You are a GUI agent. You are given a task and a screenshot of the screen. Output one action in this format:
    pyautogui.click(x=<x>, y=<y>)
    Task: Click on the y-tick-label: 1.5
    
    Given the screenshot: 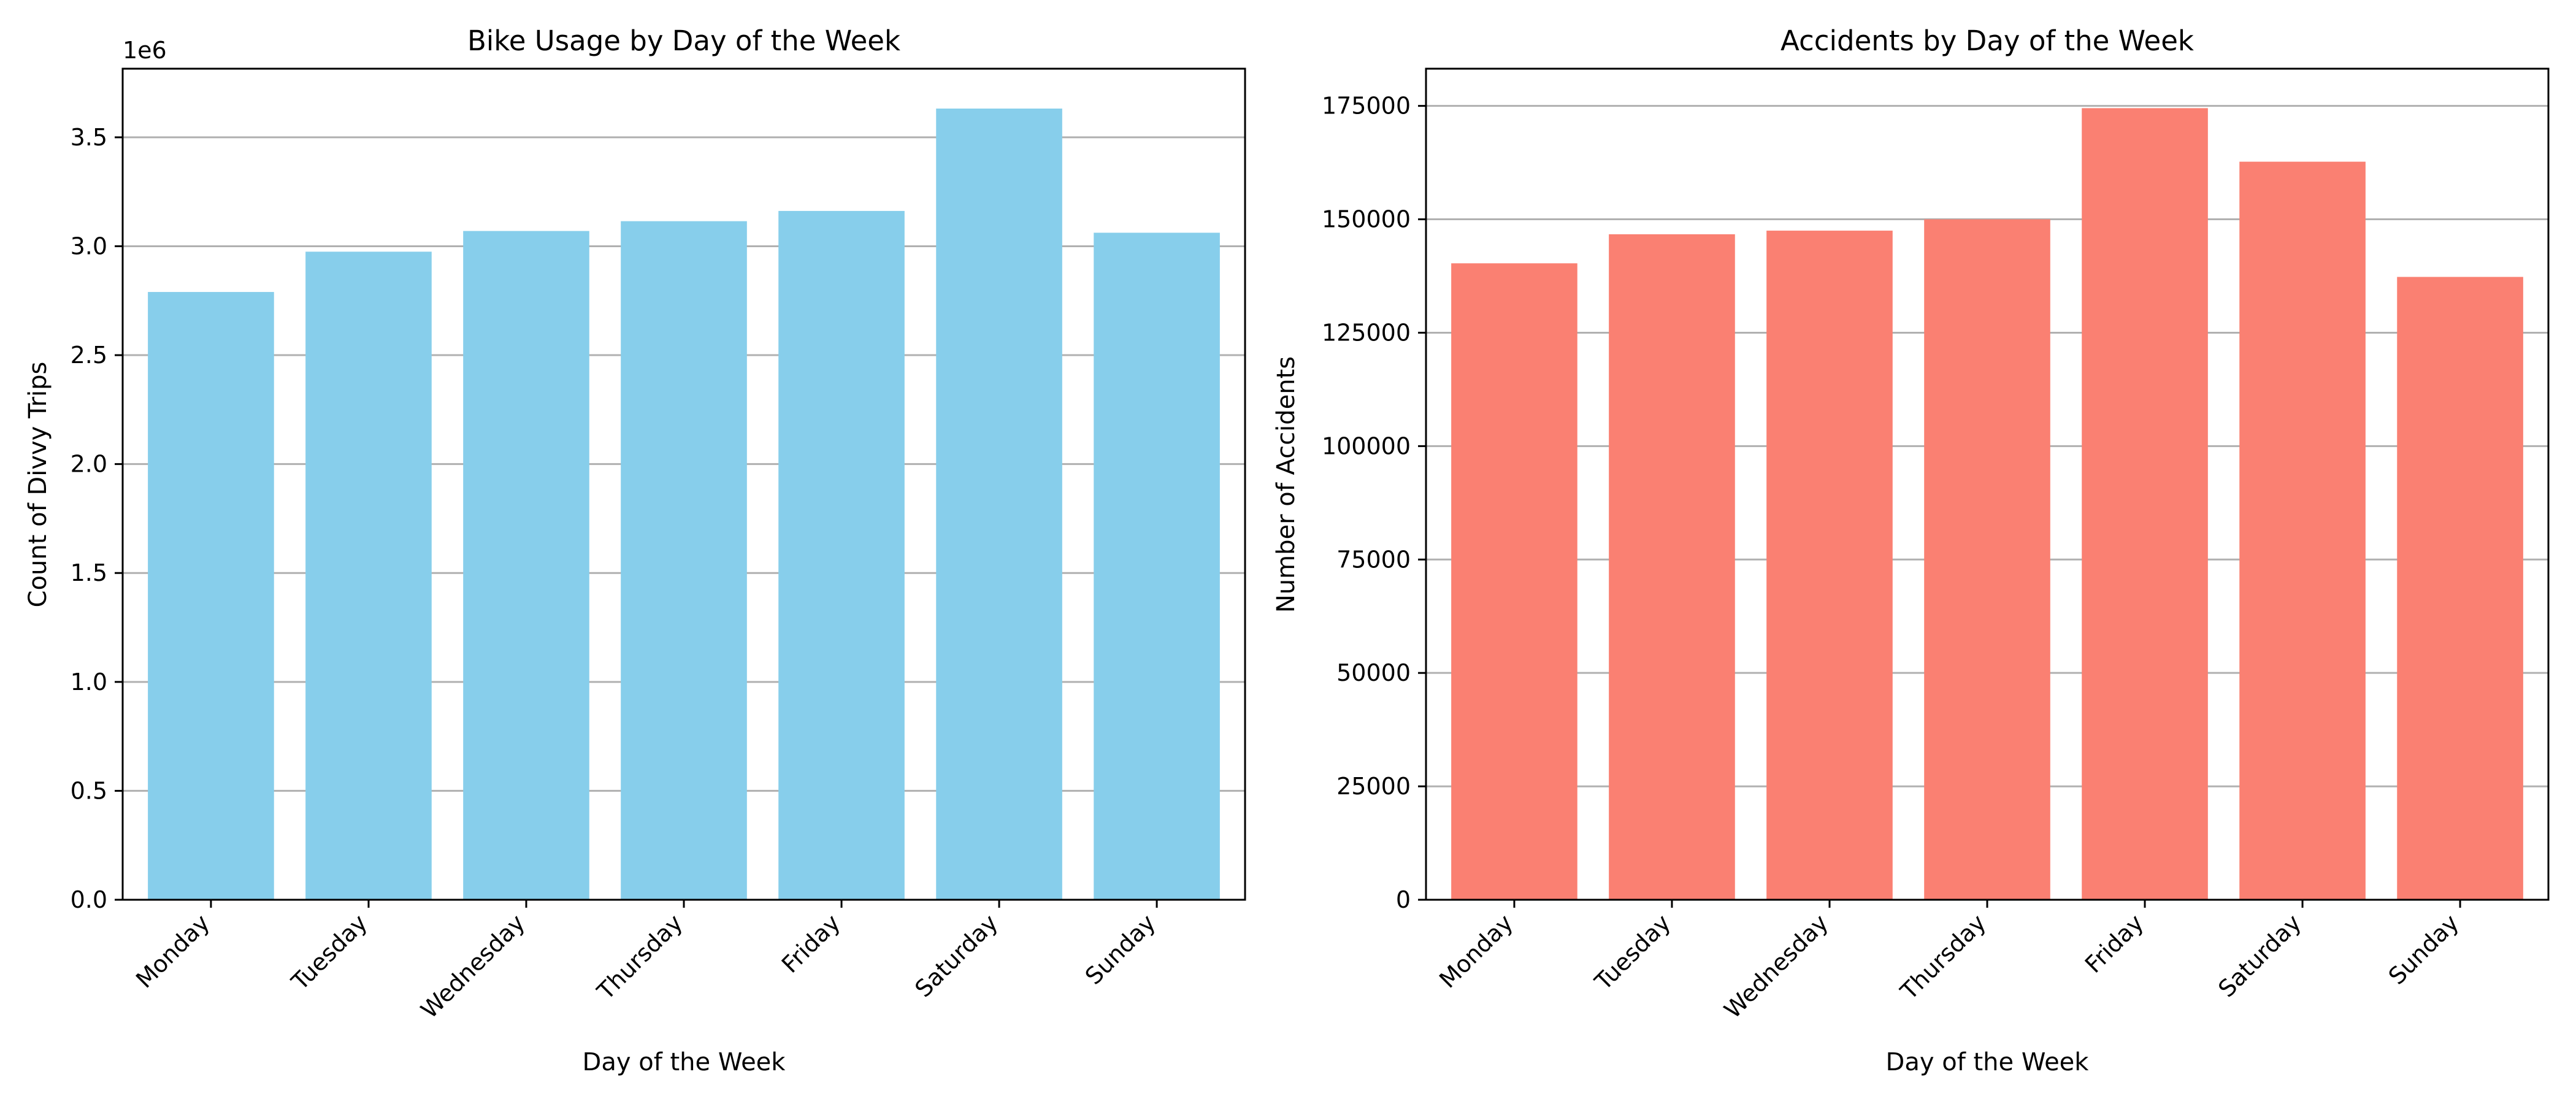 What is the action you would take?
    pyautogui.click(x=89, y=572)
    